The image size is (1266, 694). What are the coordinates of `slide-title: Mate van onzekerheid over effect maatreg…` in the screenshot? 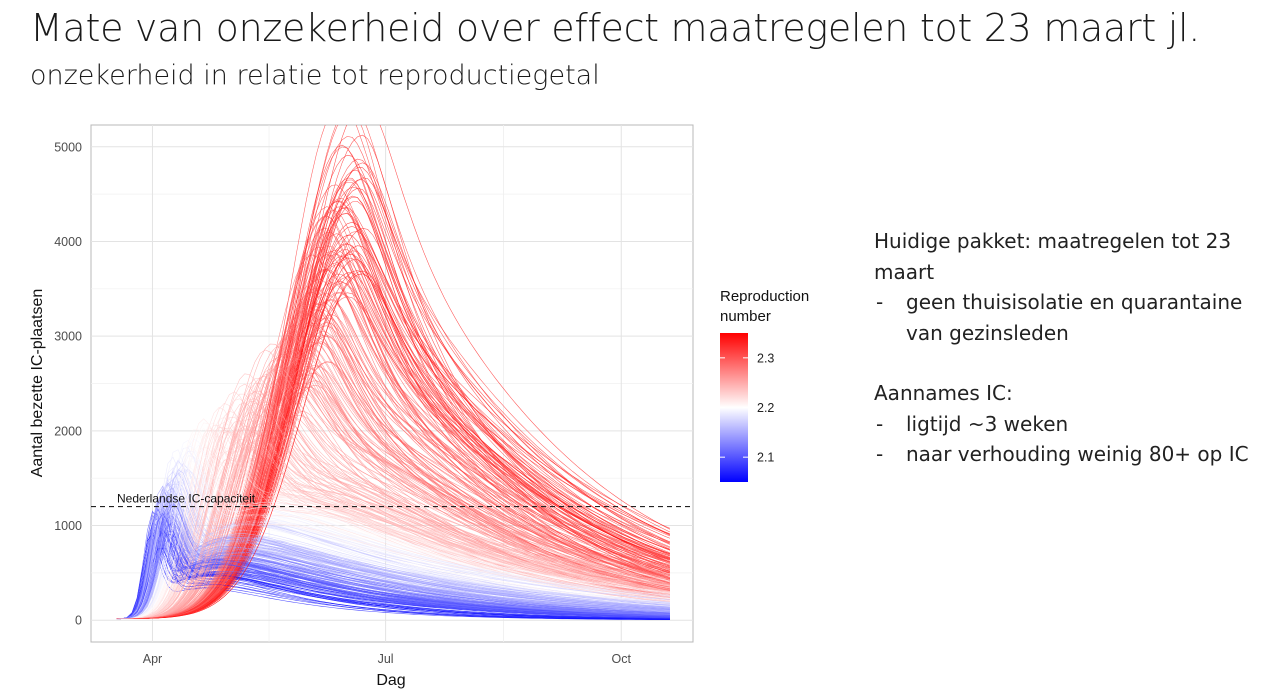 It's located at (615, 28).